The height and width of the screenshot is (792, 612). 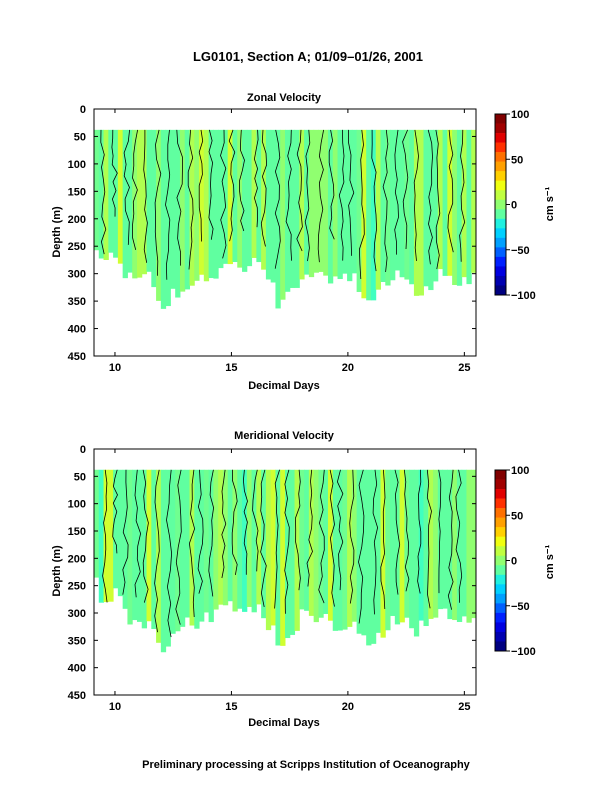 What do you see at coordinates (515, 205) in the screenshot?
I see `zonal-colorbar: 100 50 0 −50 −100` at bounding box center [515, 205].